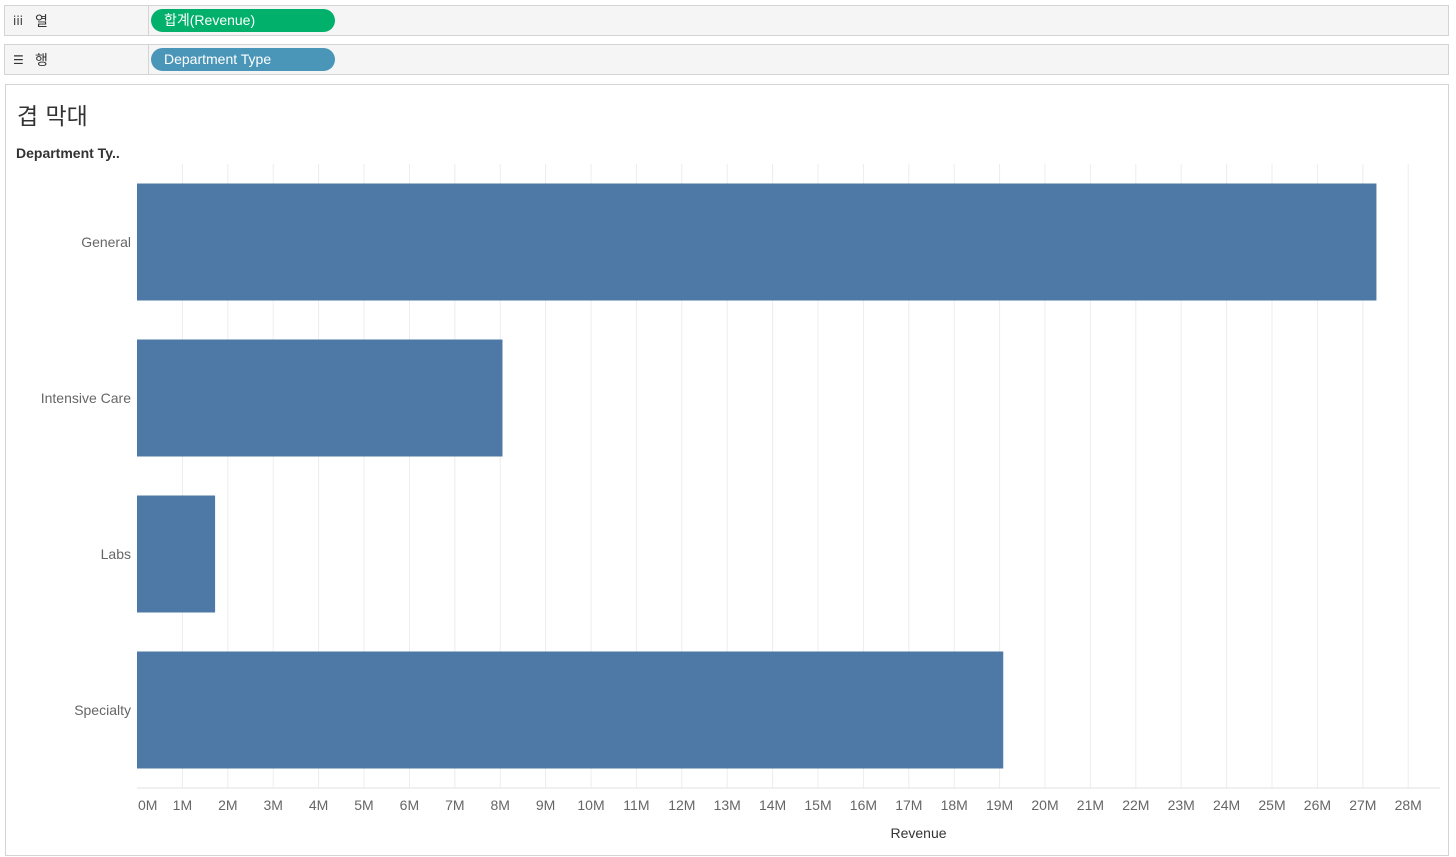 This screenshot has height=857, width=1456. Describe the element at coordinates (77, 59) in the screenshot. I see `rows-shelf-label: ☰ 행` at that location.